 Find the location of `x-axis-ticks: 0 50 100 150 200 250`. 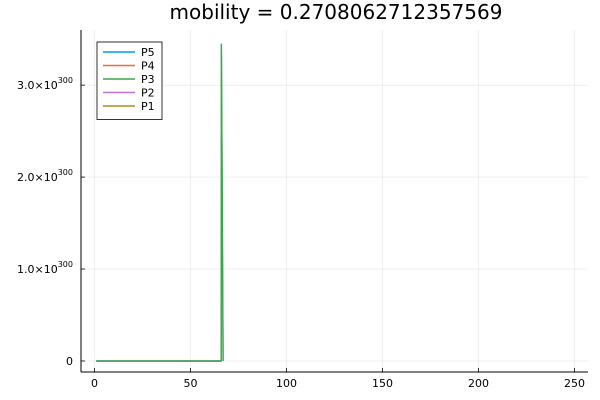

x-axis-ticks: 0 50 100 150 200 250 is located at coordinates (338, 379).